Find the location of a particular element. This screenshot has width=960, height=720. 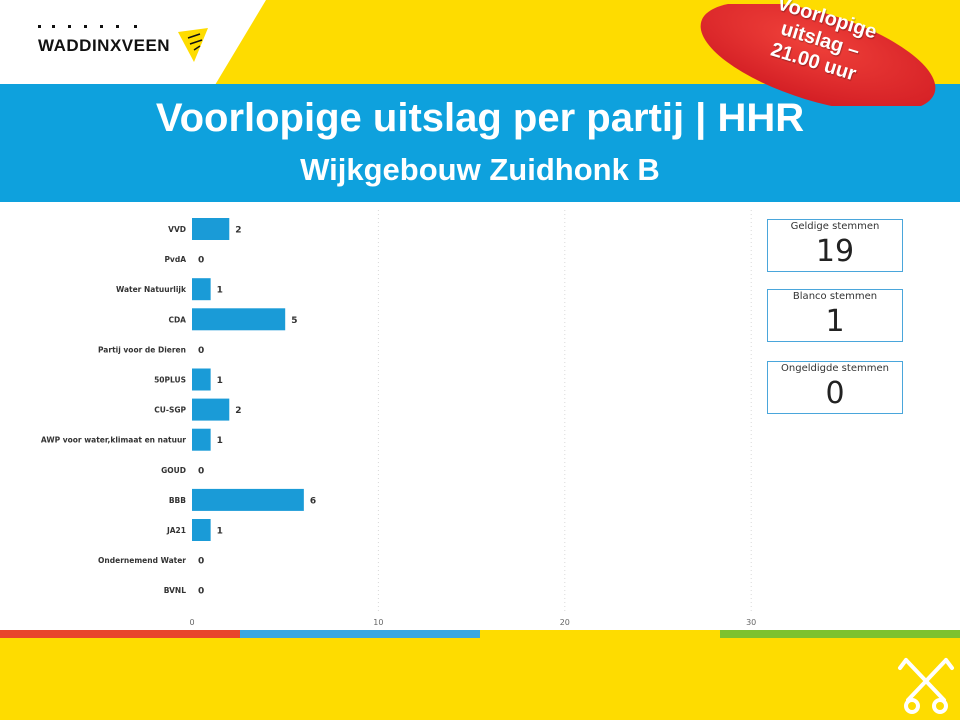

kpi-blank-votes: Blanco stemmen 1 is located at coordinates (835, 315).